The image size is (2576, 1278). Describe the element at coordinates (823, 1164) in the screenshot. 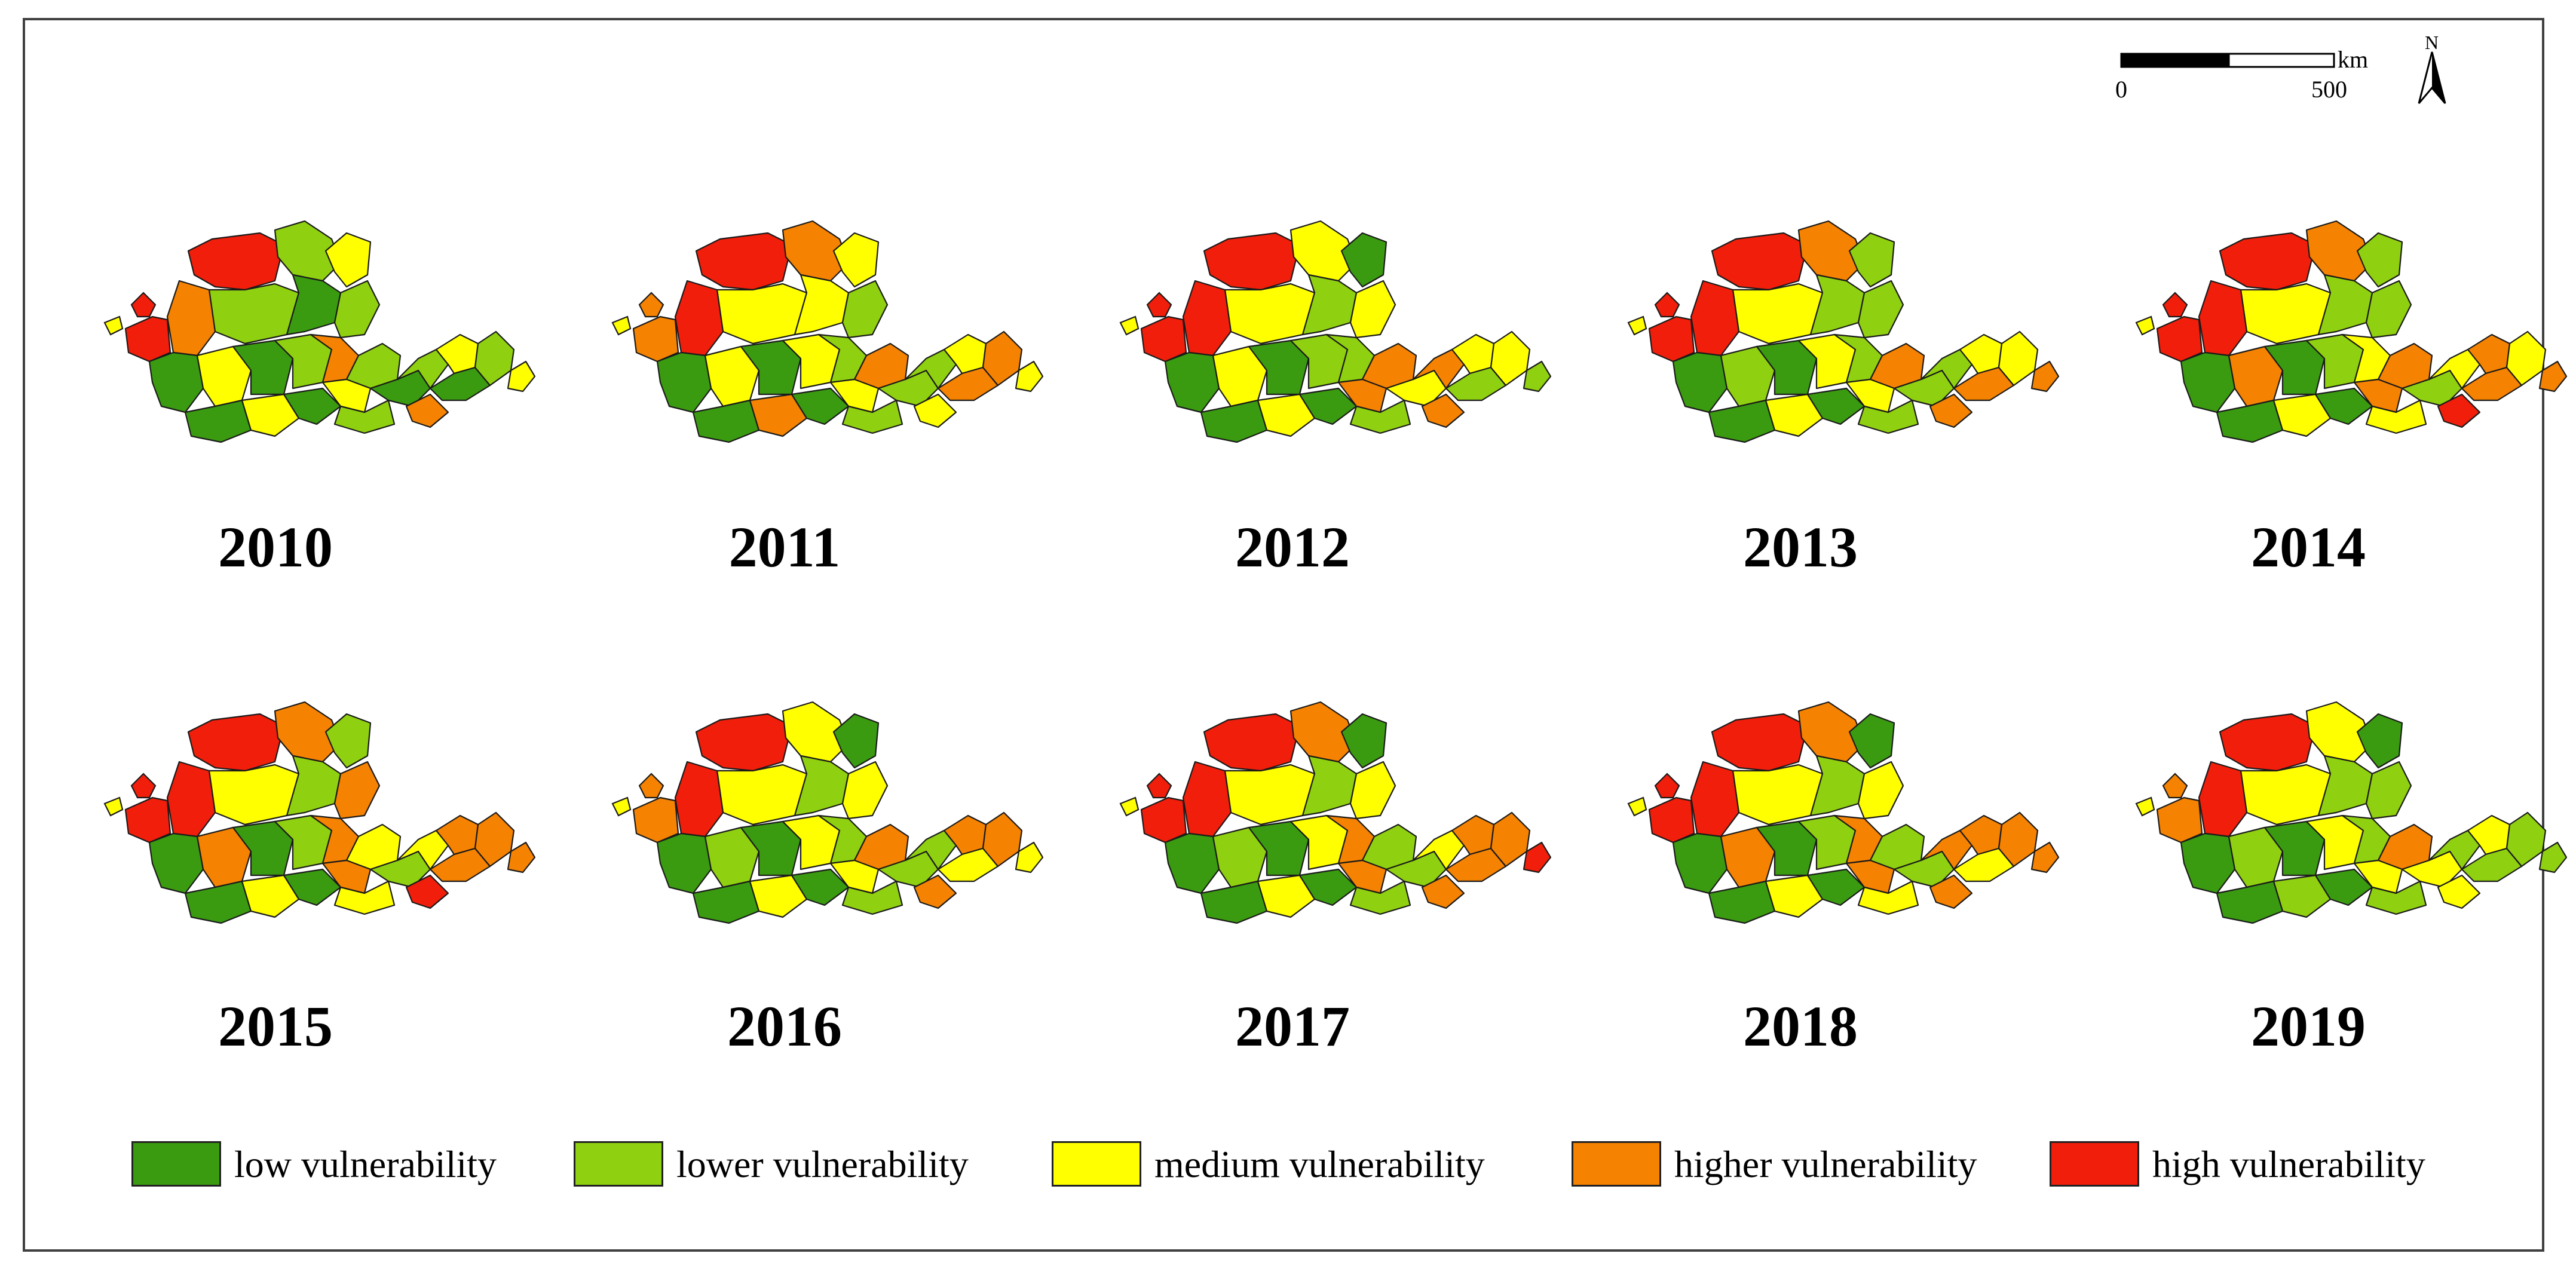

I see `legend-label-lower: lower vulnerability` at that location.